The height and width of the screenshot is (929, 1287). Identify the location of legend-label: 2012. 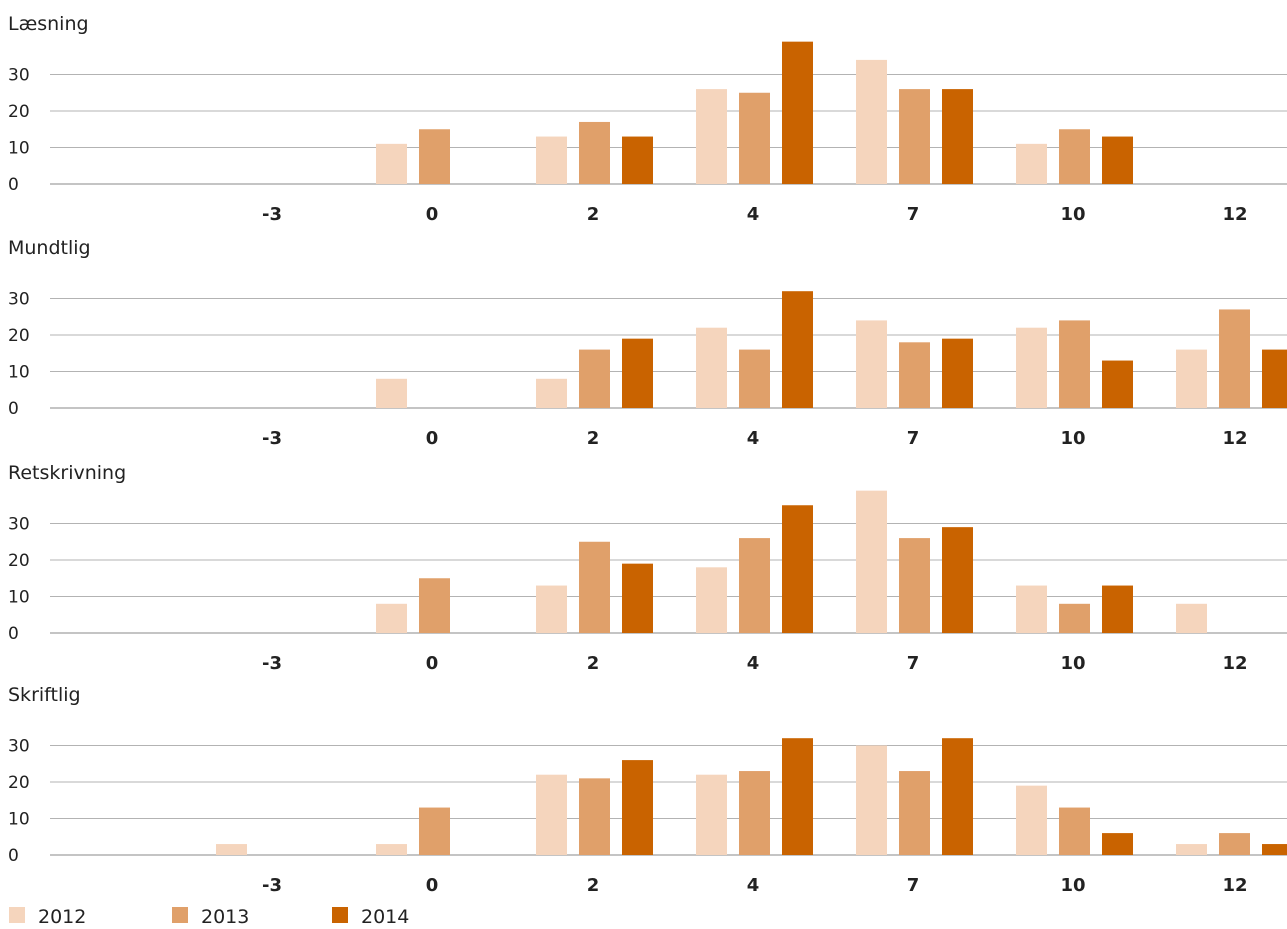
(62, 917).